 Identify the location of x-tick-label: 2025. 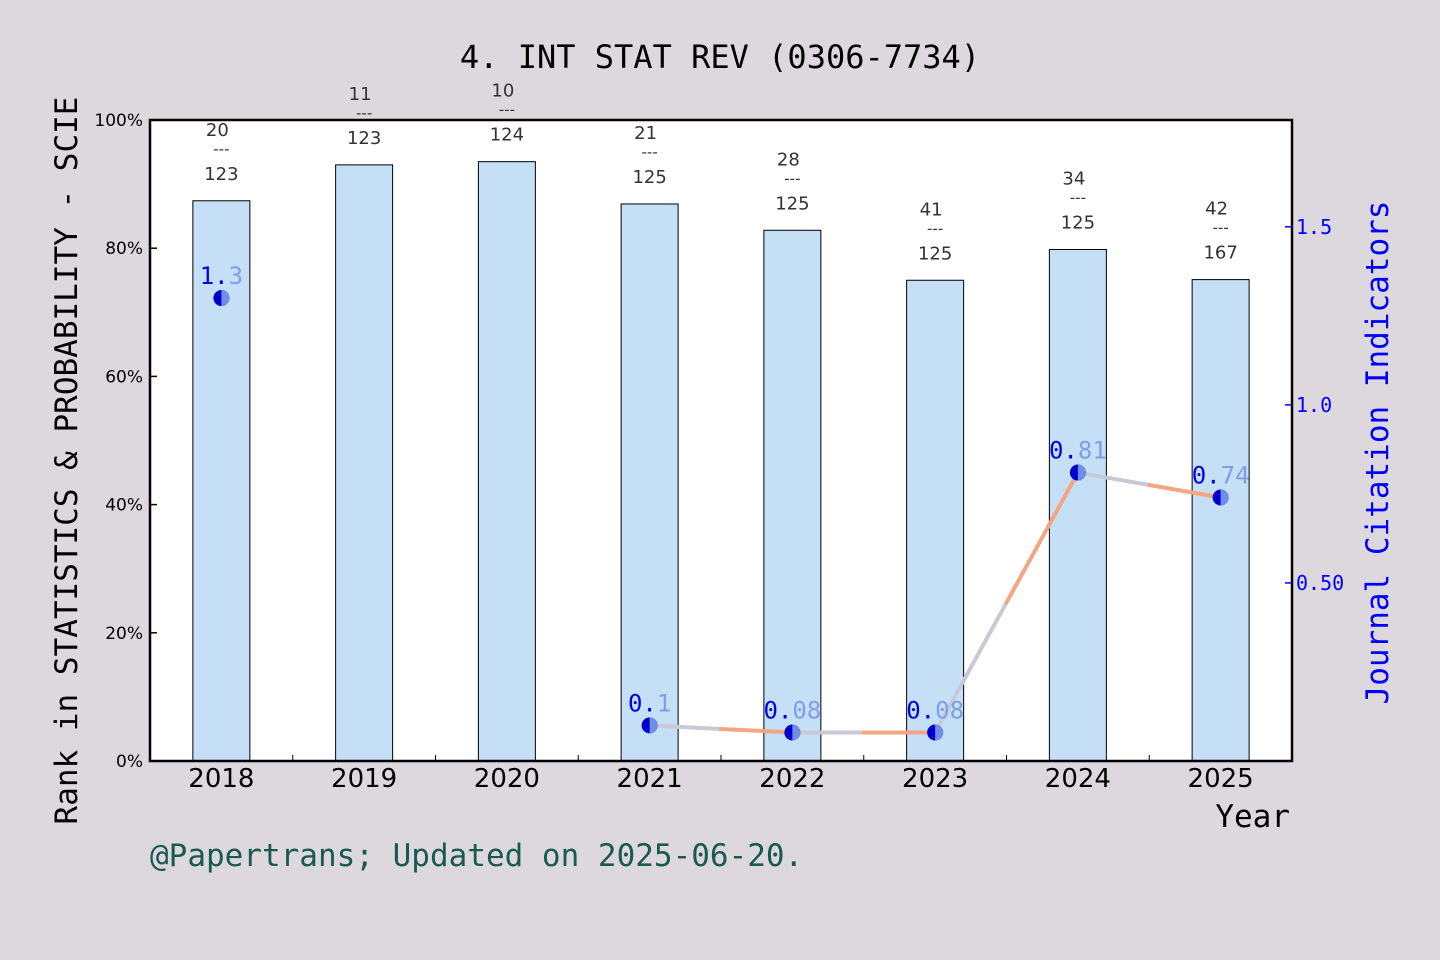
(1221, 779).